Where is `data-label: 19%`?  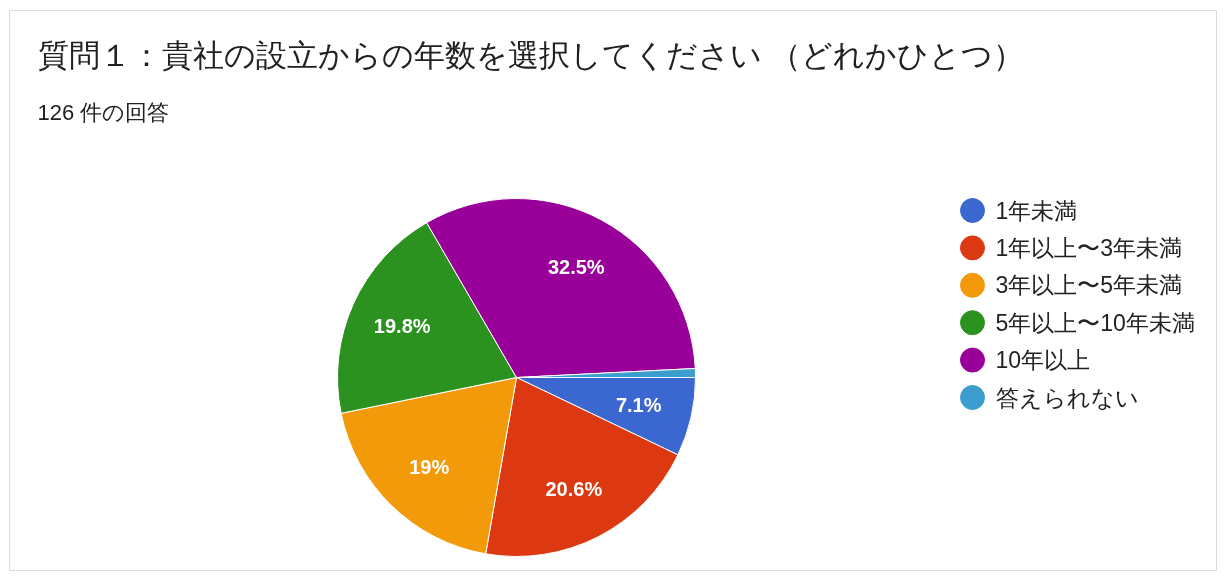 data-label: 19% is located at coordinates (429, 467).